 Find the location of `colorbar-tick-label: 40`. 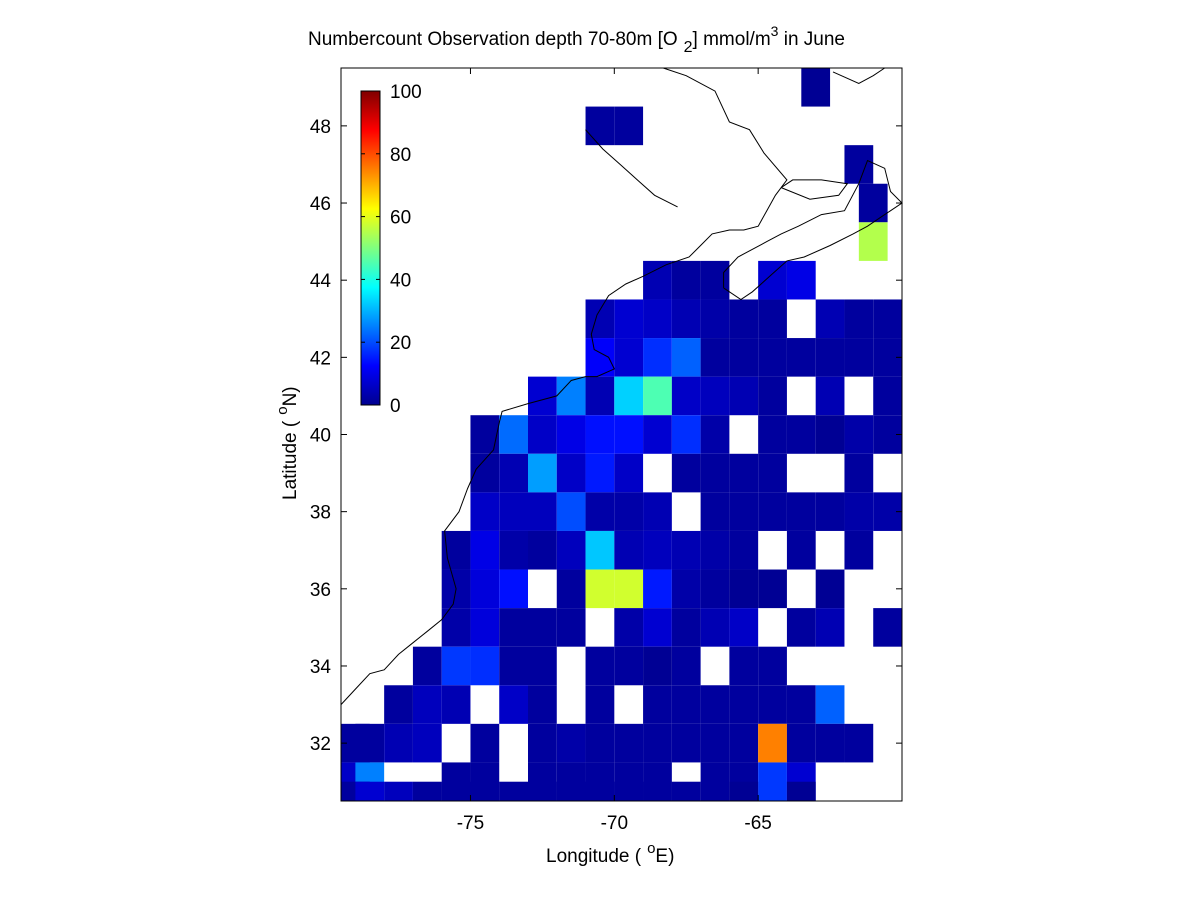

colorbar-tick-label: 40 is located at coordinates (400, 280).